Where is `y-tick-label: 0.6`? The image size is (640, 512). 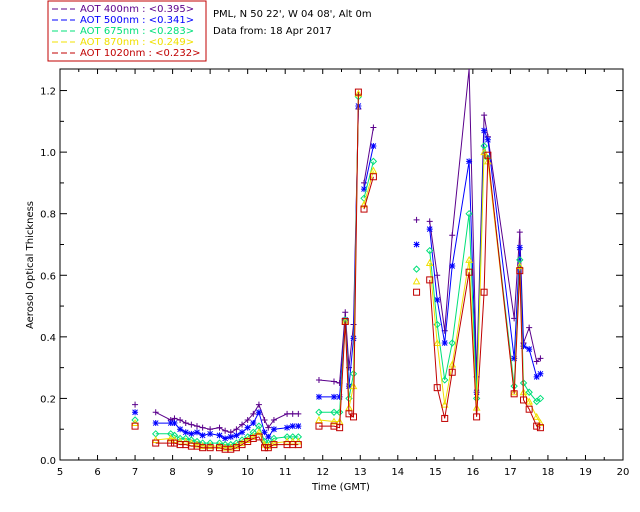
y-tick-label: 0.6 is located at coordinates (48, 276).